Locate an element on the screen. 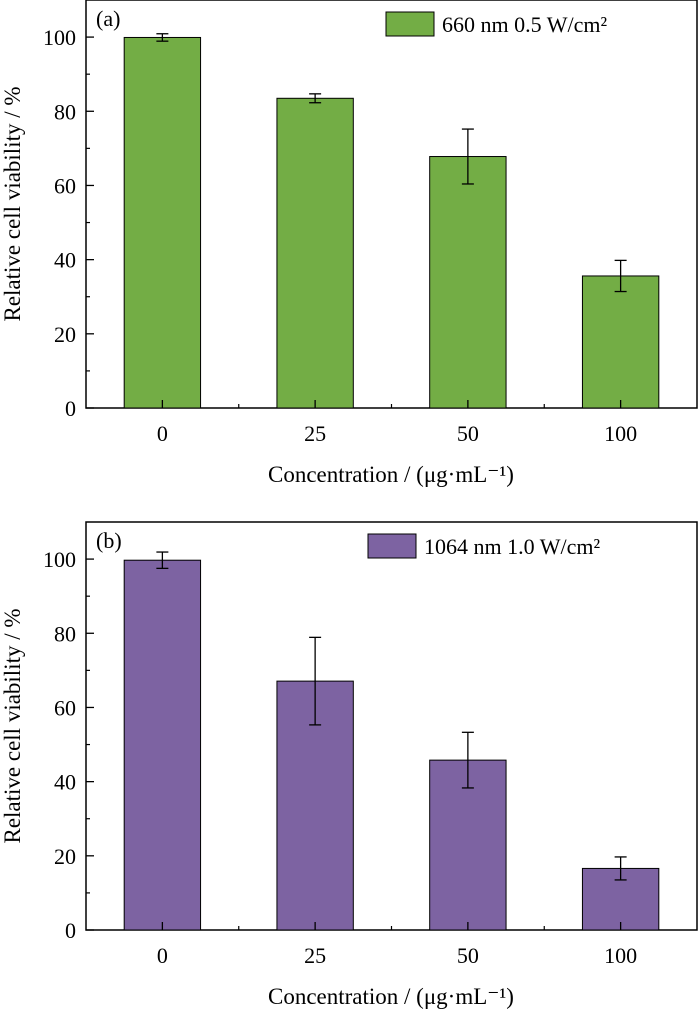  legend: 1064 nm 1.0 W/cm² is located at coordinates (483, 546).